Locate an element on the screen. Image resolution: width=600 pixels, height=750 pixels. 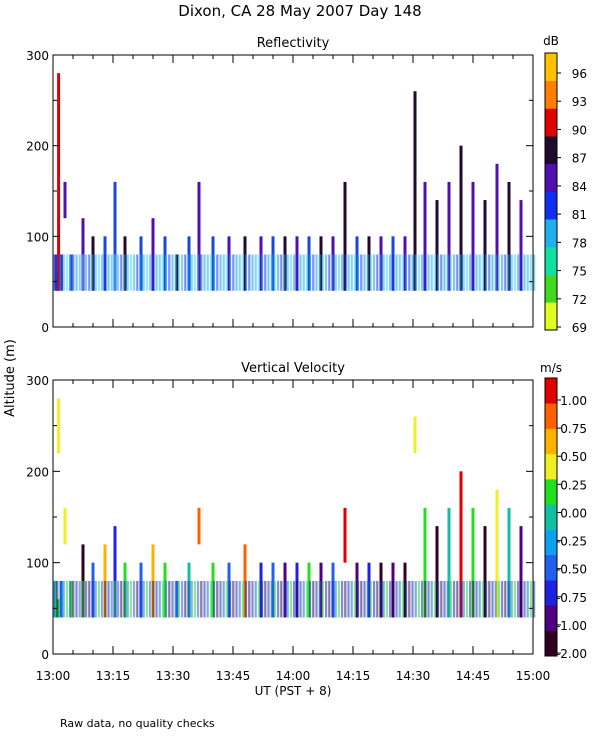
reflectivity-colorbar-tick-label: 81 is located at coordinates (579, 215).